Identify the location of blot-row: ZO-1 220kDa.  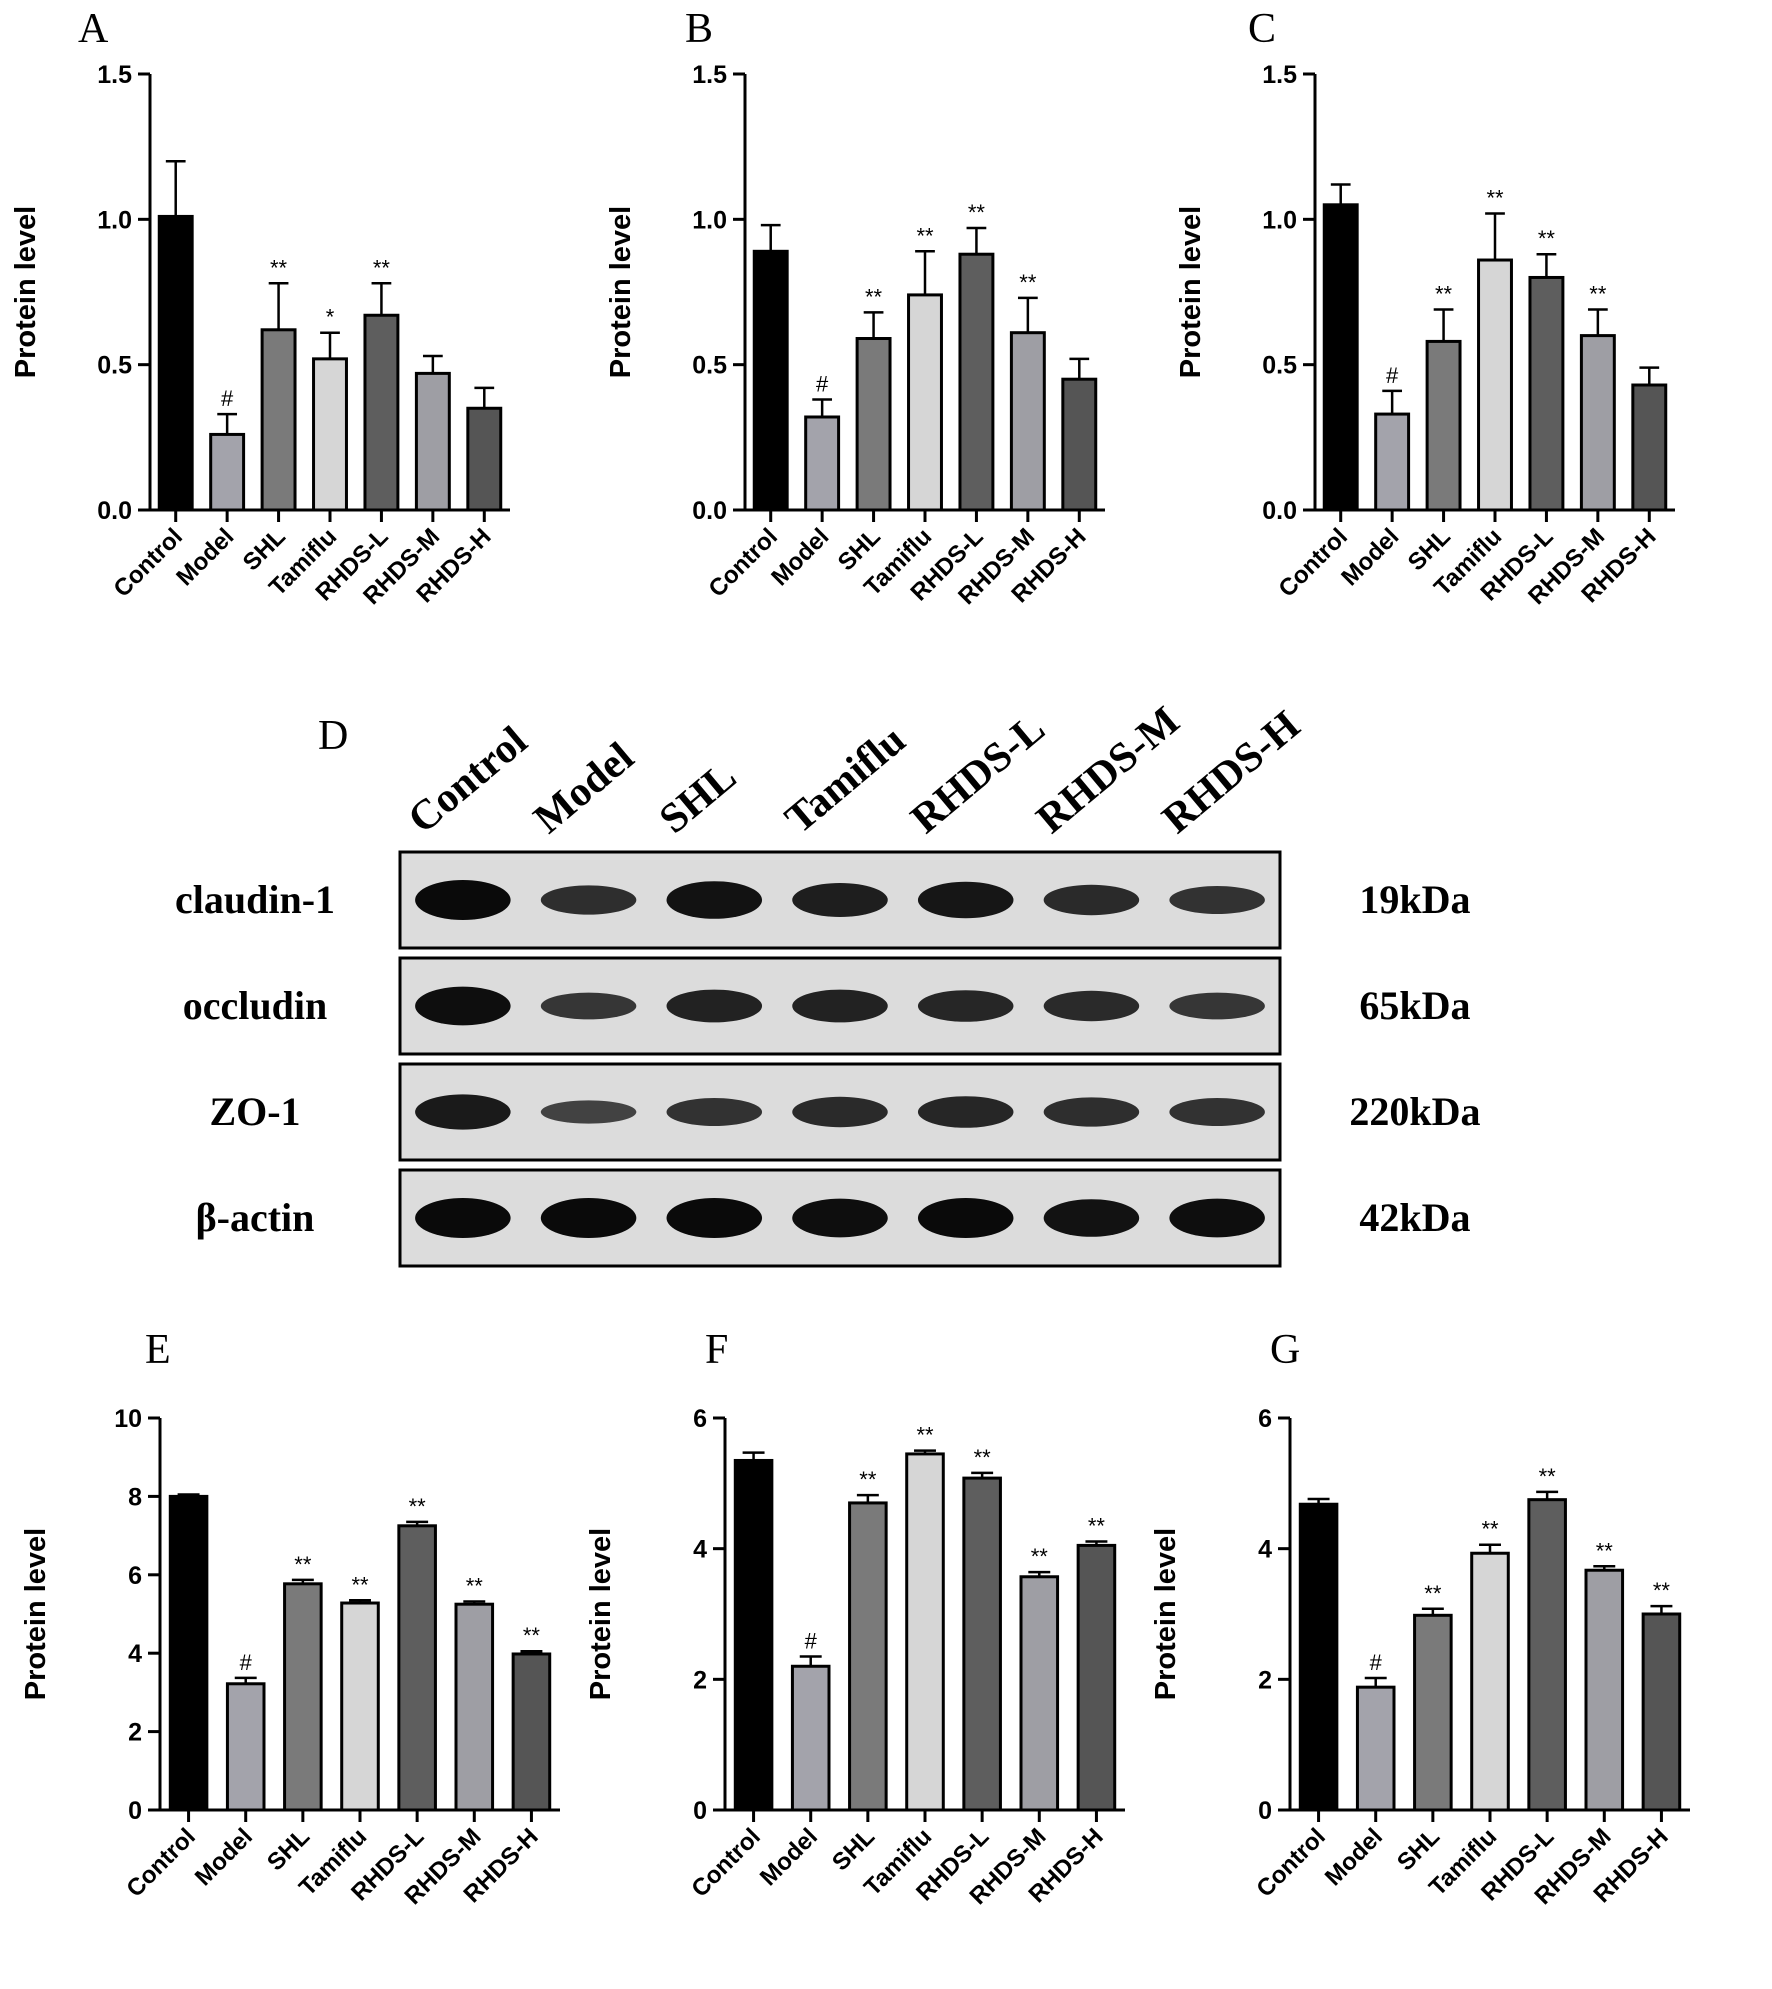
(845, 1112).